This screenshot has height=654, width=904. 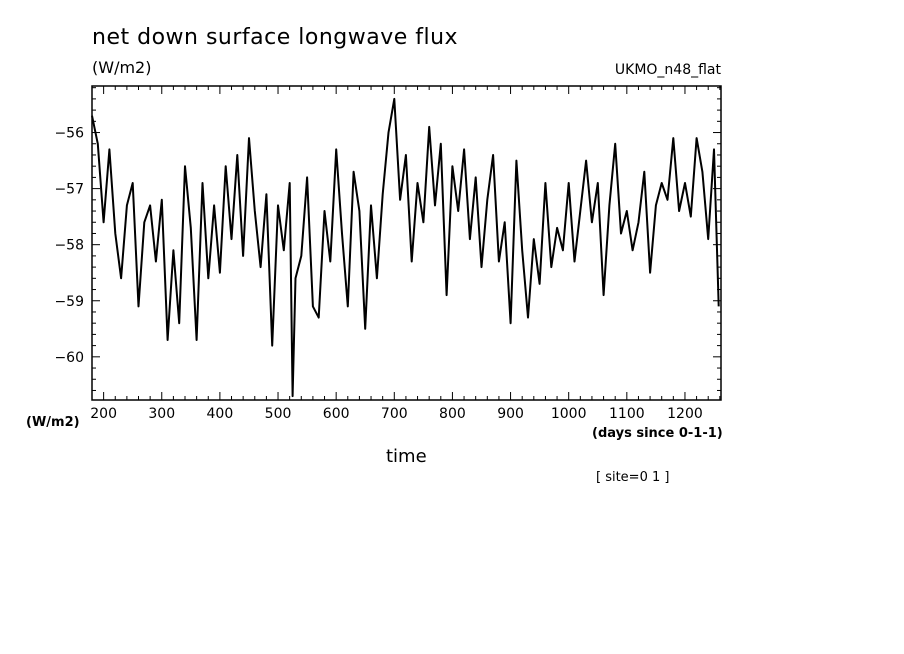 What do you see at coordinates (122, 67) in the screenshot?
I see `units-label: (W/m2)` at bounding box center [122, 67].